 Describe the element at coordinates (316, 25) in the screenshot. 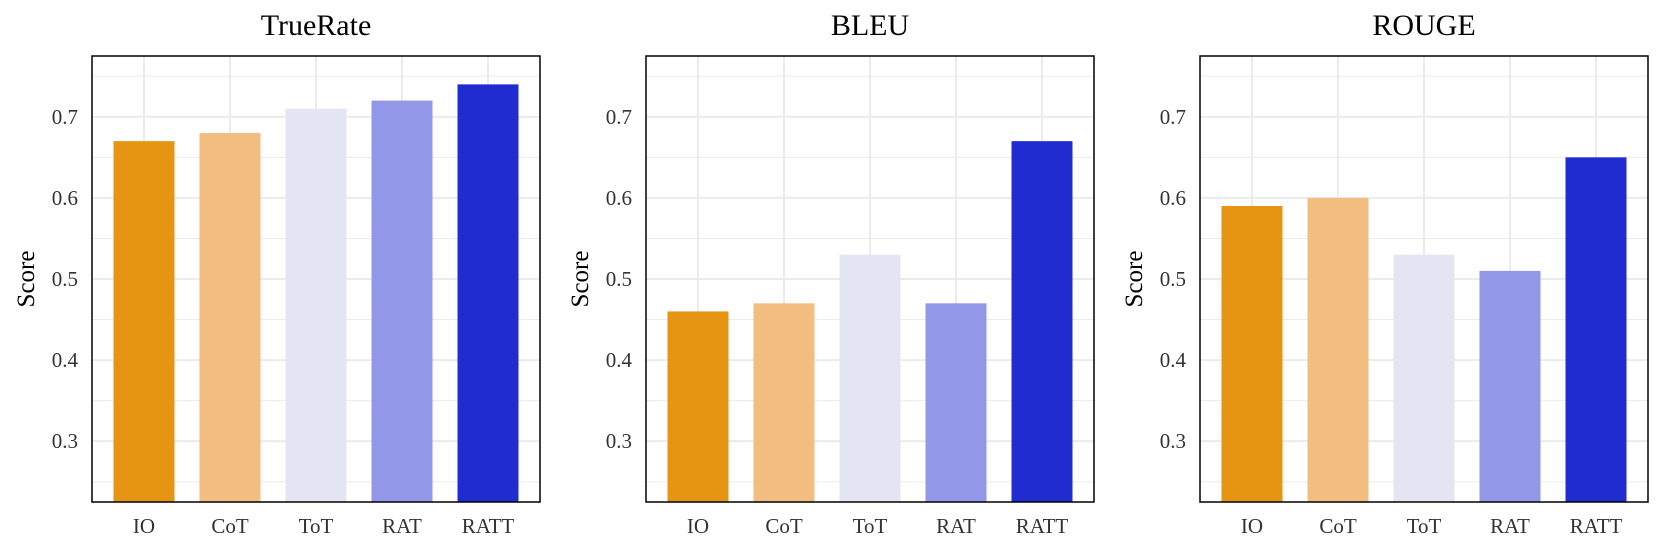

I see `chart-title: TrueRate` at that location.